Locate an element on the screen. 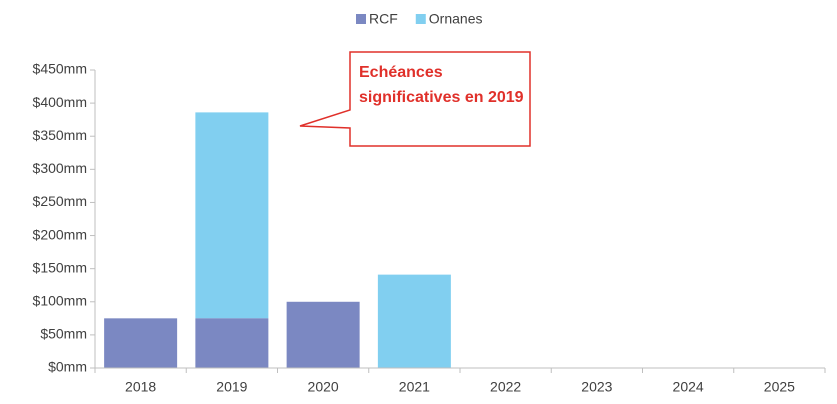  y-tick-label: $450mm is located at coordinates (60, 69).